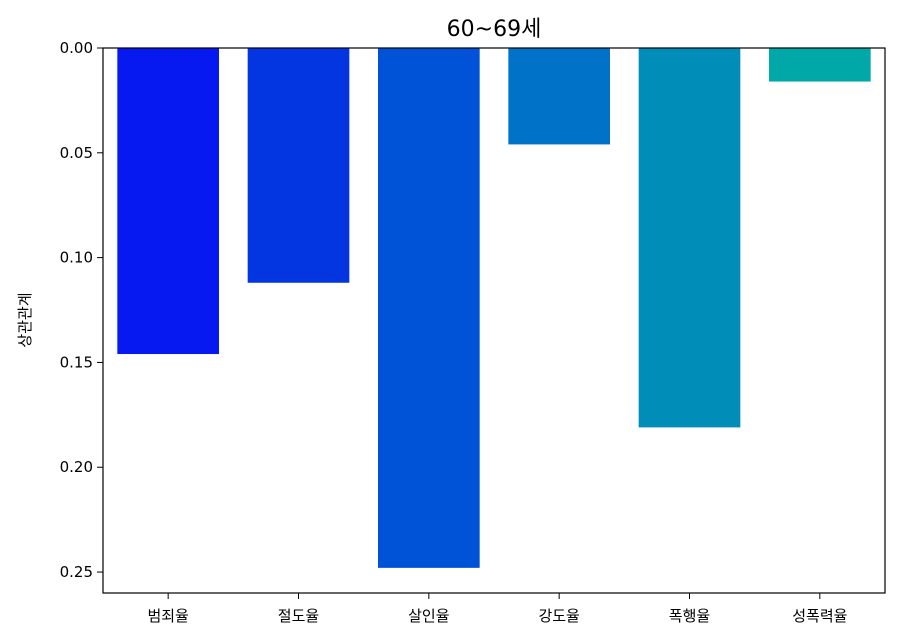 This screenshot has width=899, height=643. What do you see at coordinates (558, 616) in the screenshot?
I see `x-tick-label: 강도율` at bounding box center [558, 616].